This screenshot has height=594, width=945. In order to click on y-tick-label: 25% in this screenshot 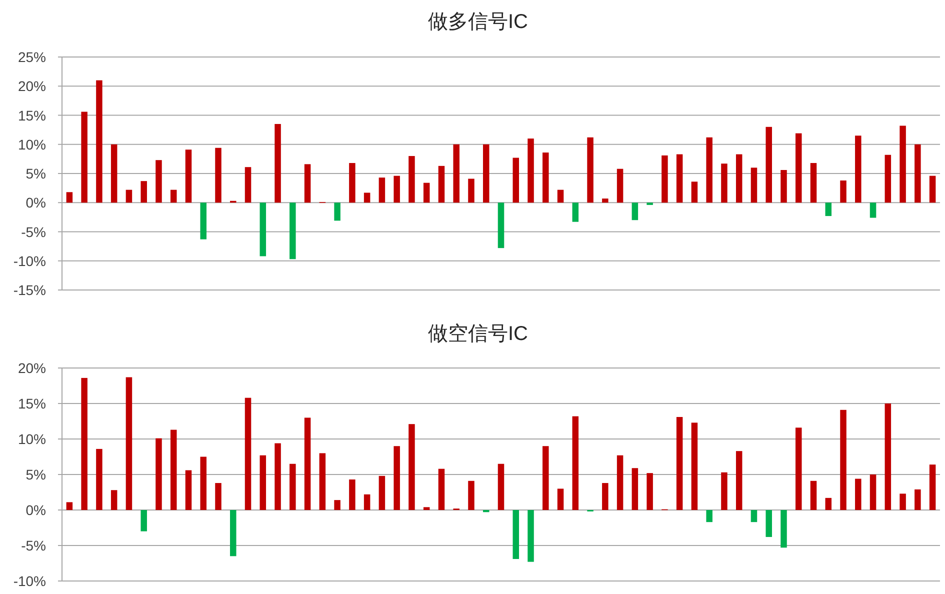, I will do `click(32, 57)`.